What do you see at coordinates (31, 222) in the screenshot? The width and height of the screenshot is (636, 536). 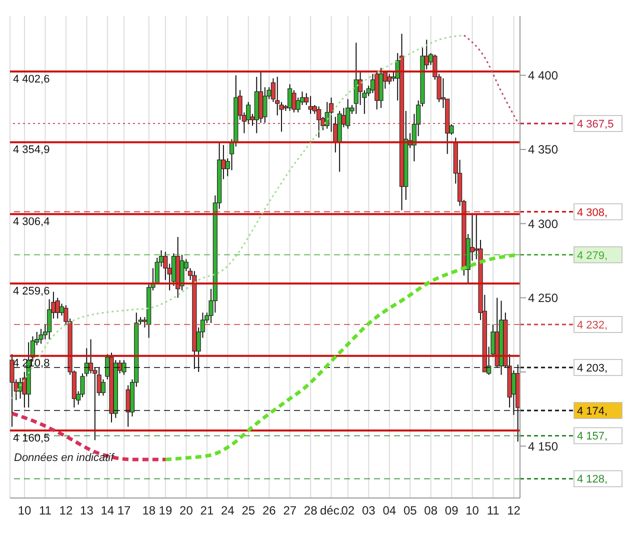 I see `ref-line-label: 4 306,4` at bounding box center [31, 222].